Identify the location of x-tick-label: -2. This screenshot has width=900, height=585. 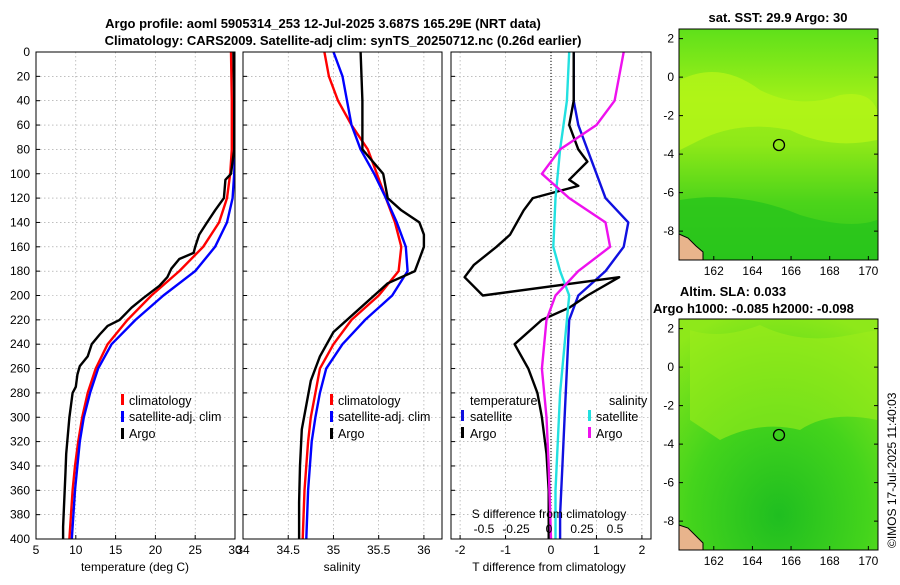
(460, 550).